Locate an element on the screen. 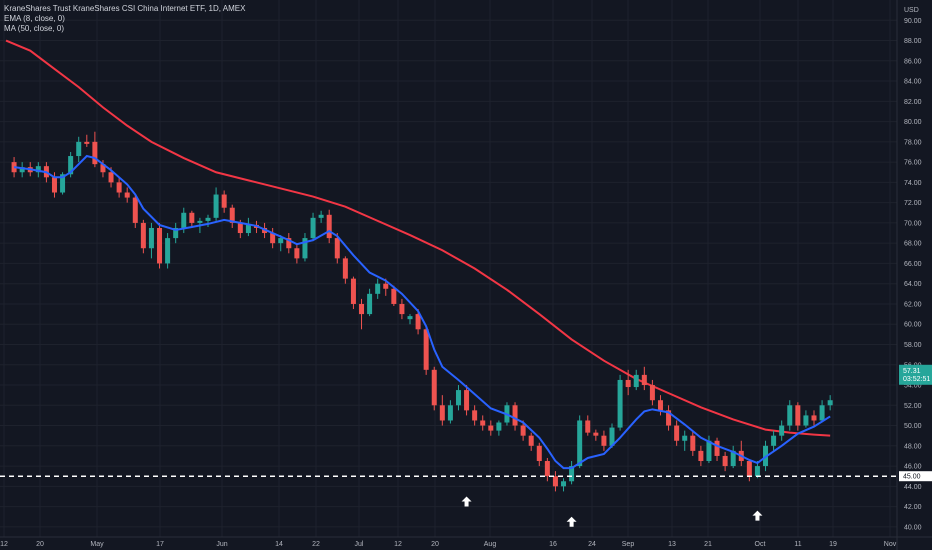 This screenshot has height=550, width=932. y-tick-label: 90.00 is located at coordinates (913, 21).